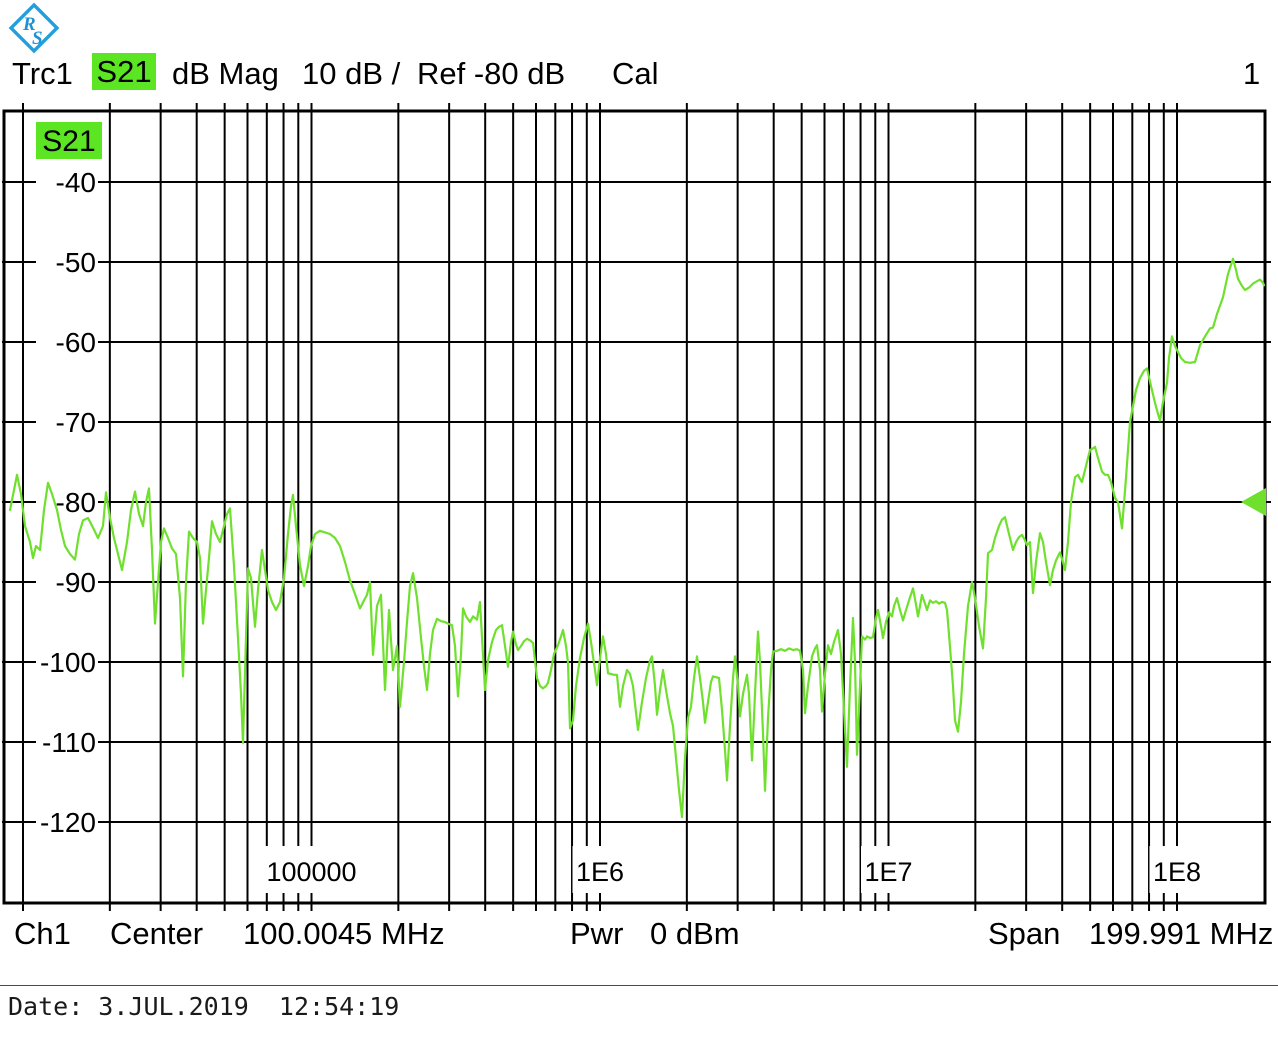 The height and width of the screenshot is (1052, 1278). Describe the element at coordinates (635, 73) in the screenshot. I see `cal-status-label: Cal` at that location.